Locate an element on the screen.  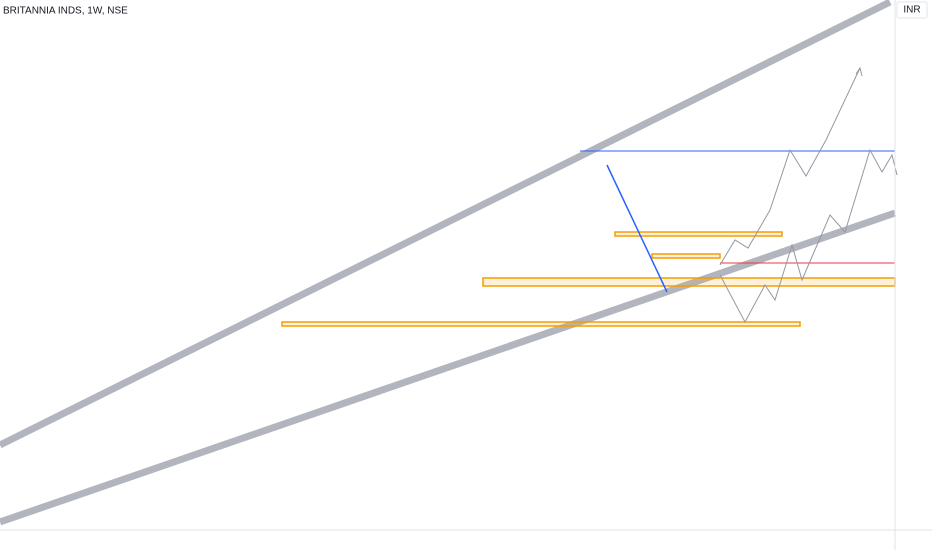
currency: INR is located at coordinates (911, 10).